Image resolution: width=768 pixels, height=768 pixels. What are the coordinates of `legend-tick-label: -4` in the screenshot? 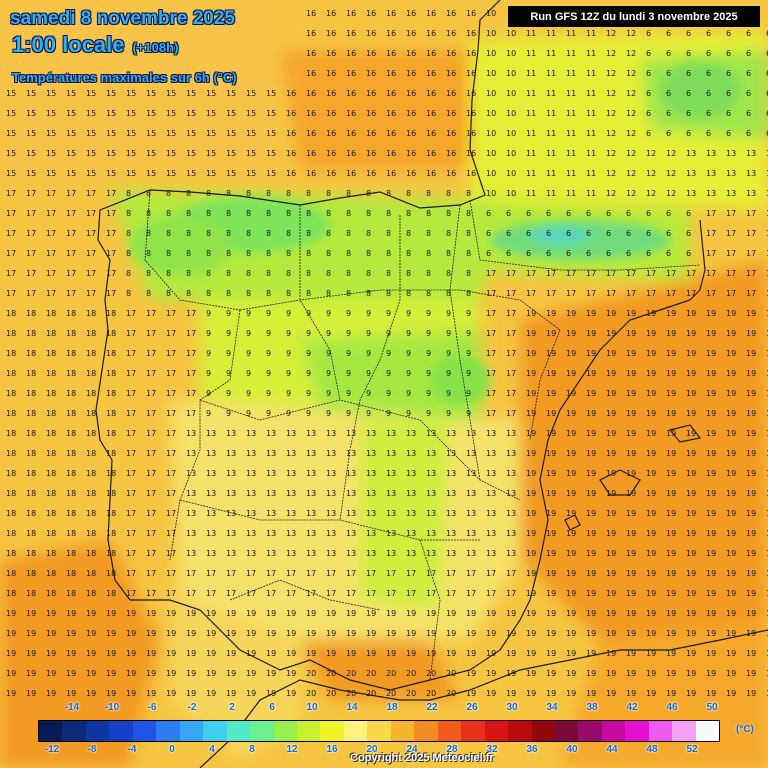 It's located at (132, 749).